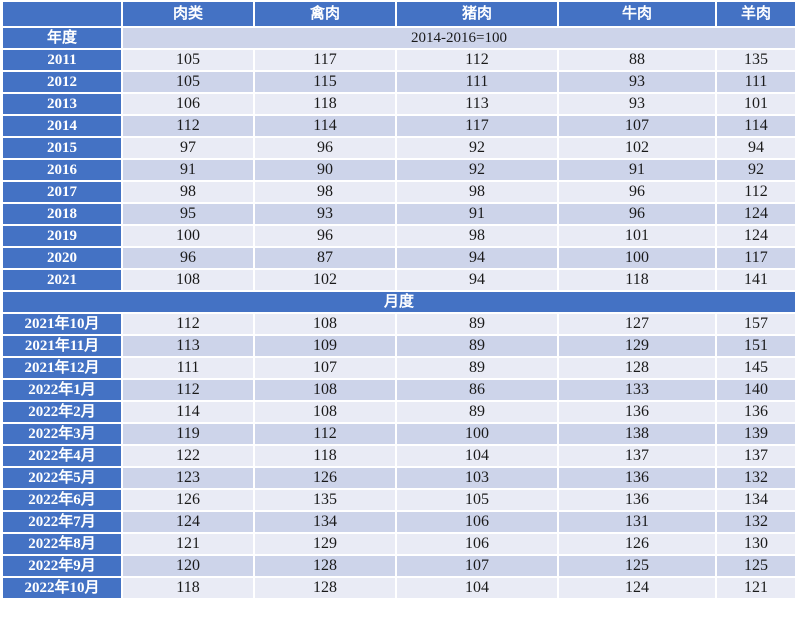 The height and width of the screenshot is (622, 800). Describe the element at coordinates (325, 324) in the screenshot. I see `value-cell: 108` at that location.